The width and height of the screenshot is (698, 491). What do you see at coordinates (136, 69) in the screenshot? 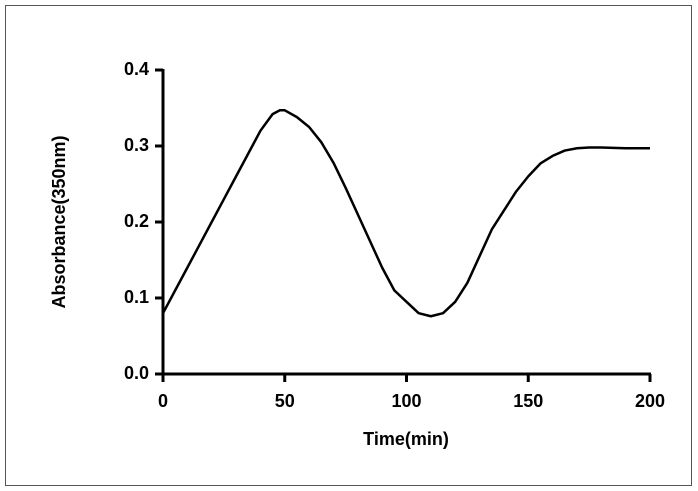
I see `y-tick-label: 0.4` at bounding box center [136, 69].